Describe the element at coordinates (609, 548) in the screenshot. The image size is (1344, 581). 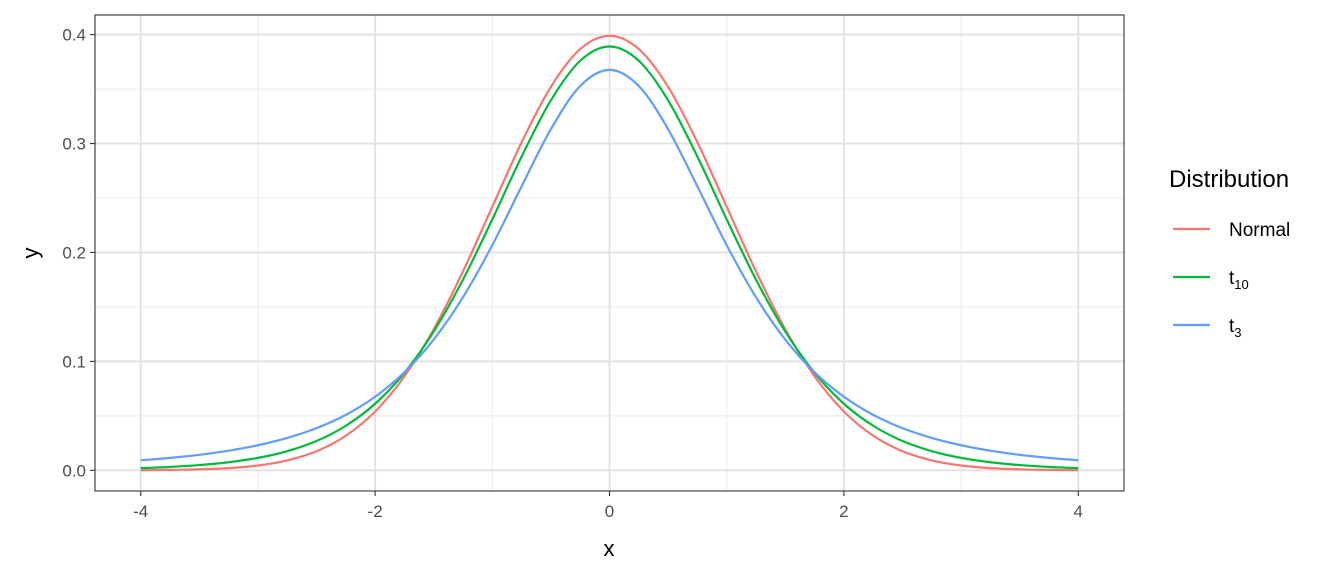
I see `x-axis-title: x` at that location.